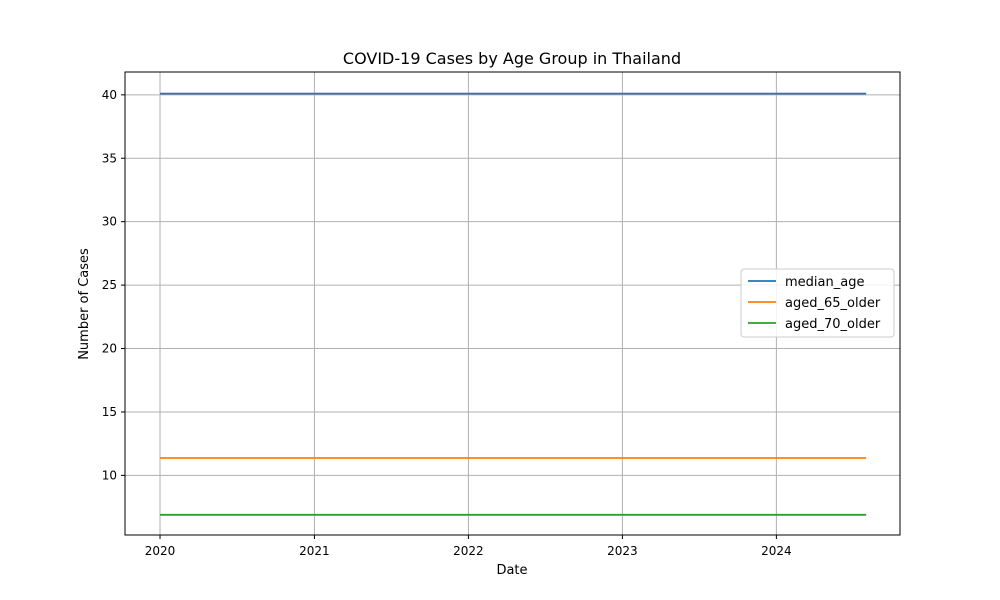  What do you see at coordinates (833, 324) in the screenshot?
I see `legend-label: aged_70_older` at bounding box center [833, 324].